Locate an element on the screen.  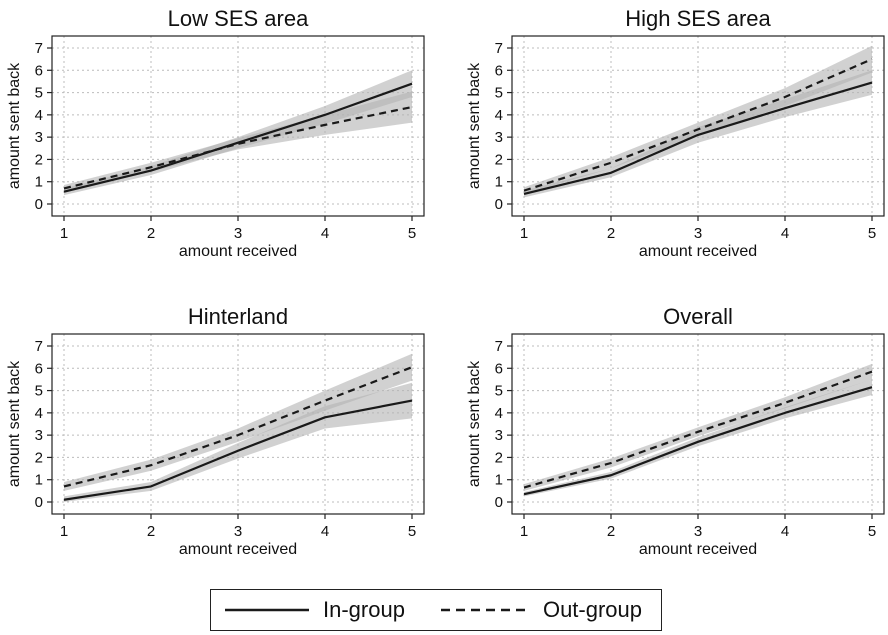
legend-item-out-group: Out-group is located at coordinates (539, 610).